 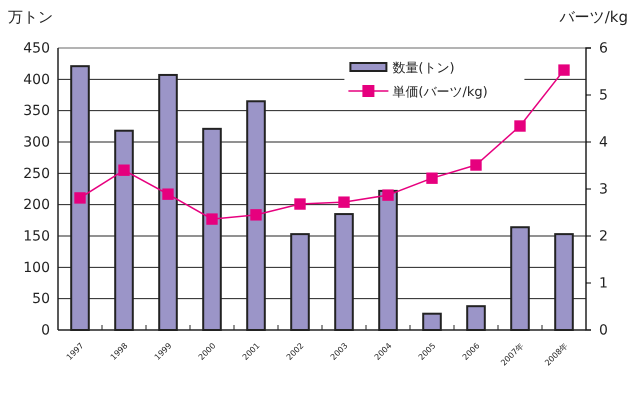 I want to click on y2-tick-label: 0, so click(x=603, y=330).